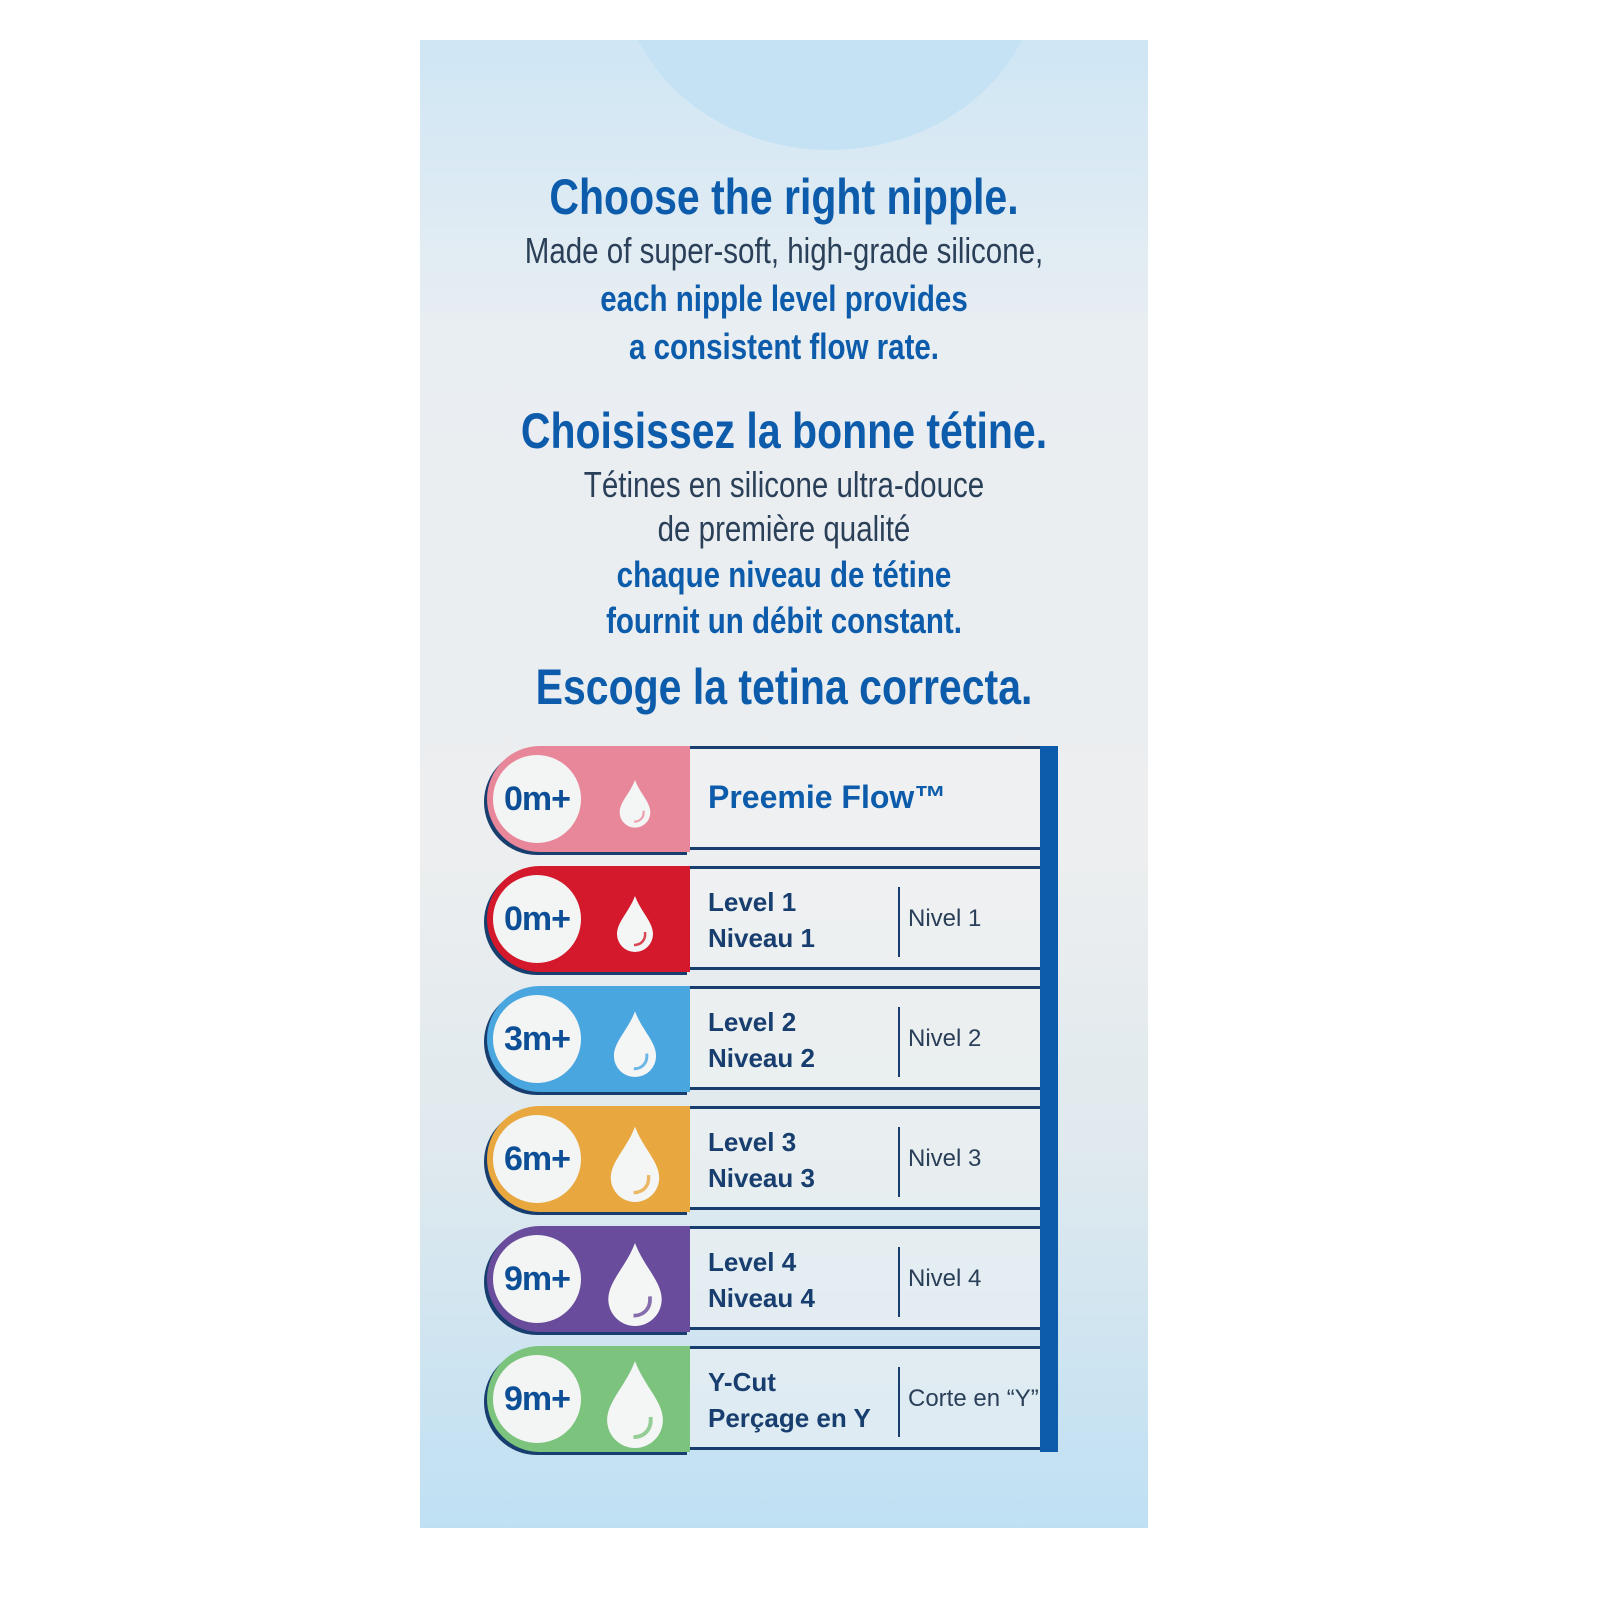 The image size is (1600, 1600). I want to click on level-color-pill: 3m+, so click(588, 1039).